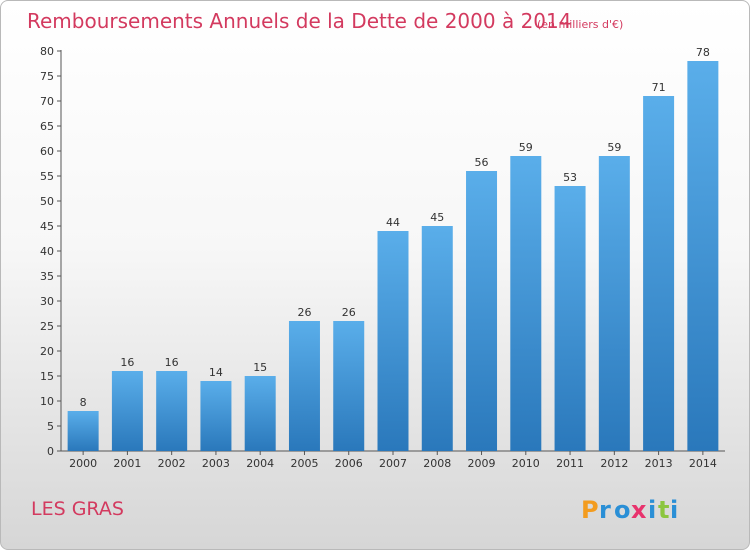 This screenshot has width=750, height=550. What do you see at coordinates (260, 367) in the screenshot?
I see `data-label-2004: 15` at bounding box center [260, 367].